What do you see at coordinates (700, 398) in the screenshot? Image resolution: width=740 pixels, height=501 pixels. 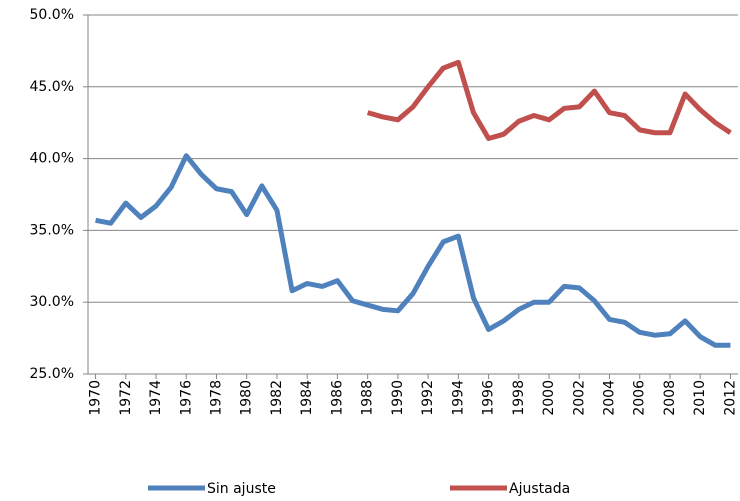 I see `x-tick-label: 2010` at bounding box center [700, 398].